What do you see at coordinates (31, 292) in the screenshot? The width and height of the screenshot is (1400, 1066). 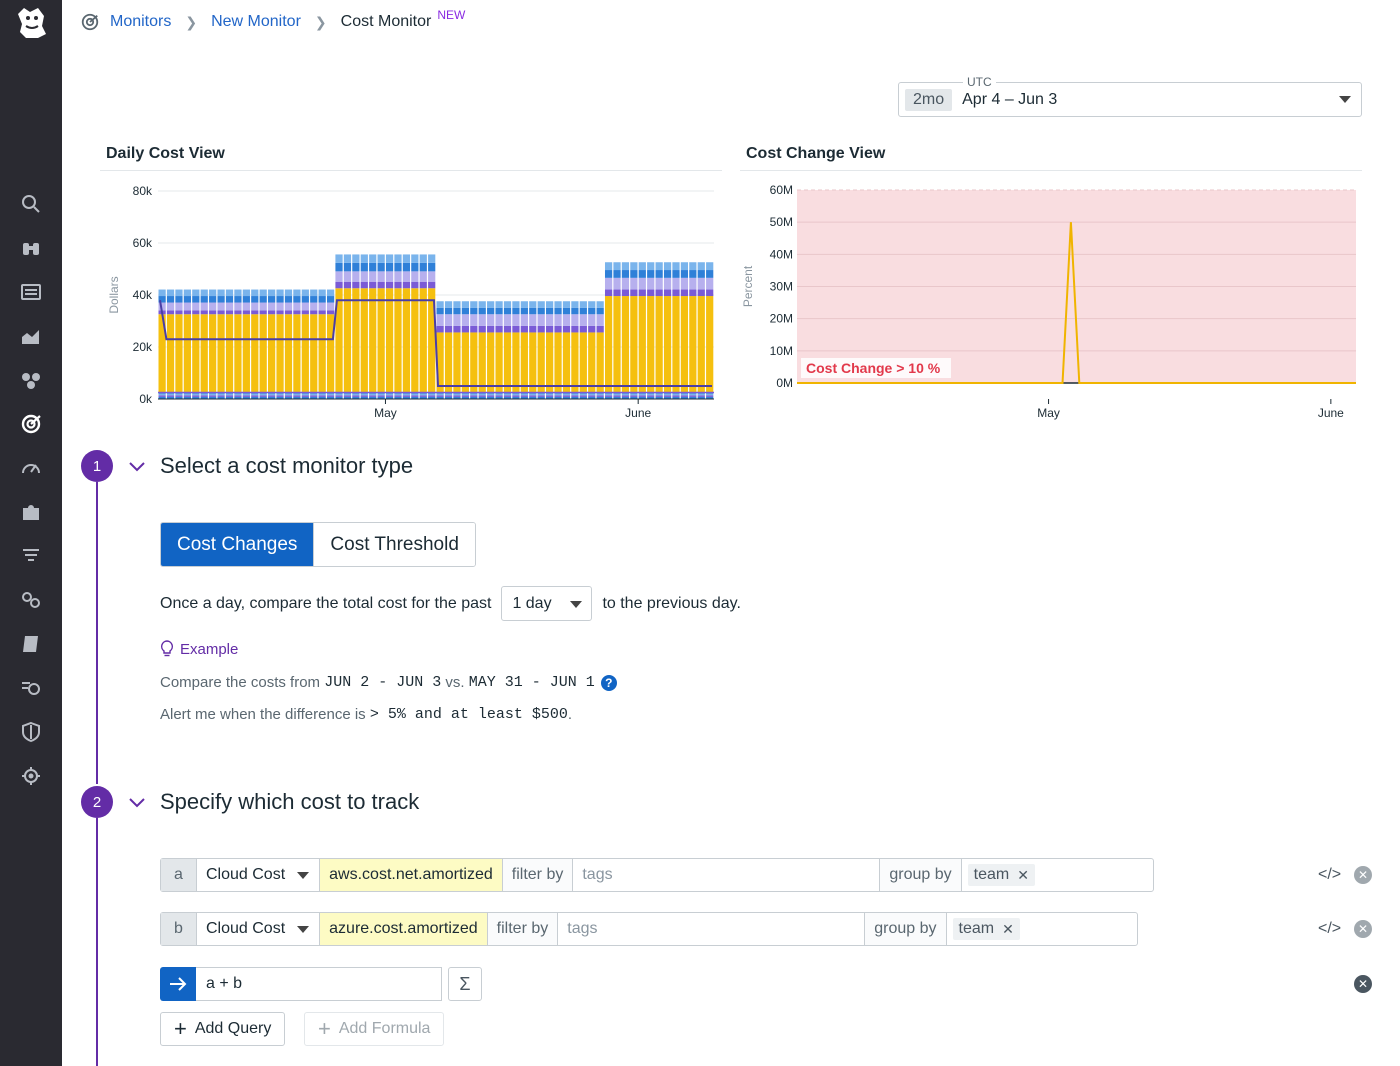 I see `list-icon` at bounding box center [31, 292].